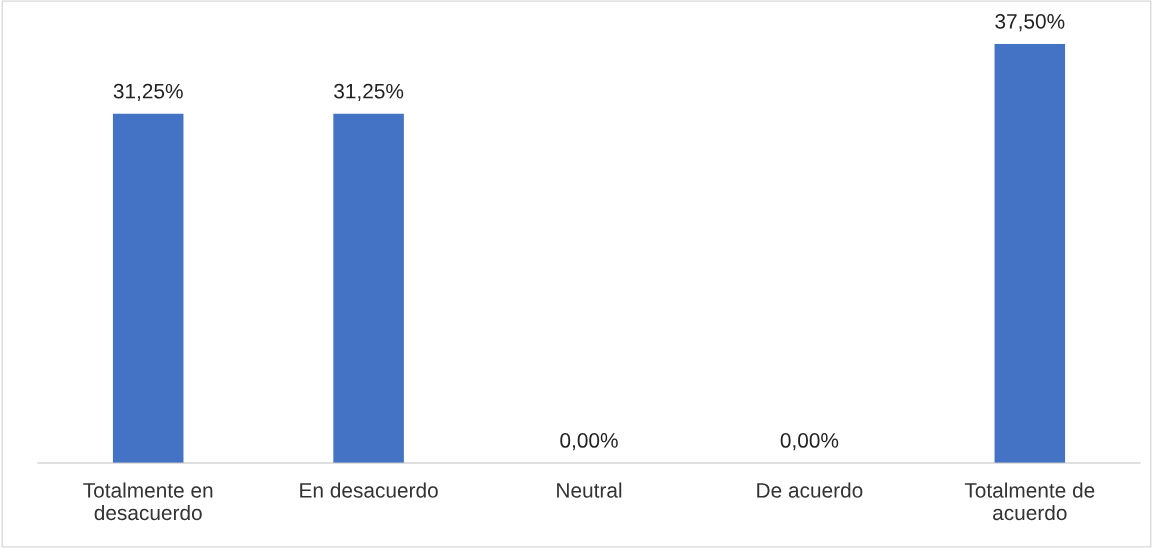 The image size is (1153, 548). What do you see at coordinates (369, 490) in the screenshot?
I see `x-tick-label: En desacuerdo` at bounding box center [369, 490].